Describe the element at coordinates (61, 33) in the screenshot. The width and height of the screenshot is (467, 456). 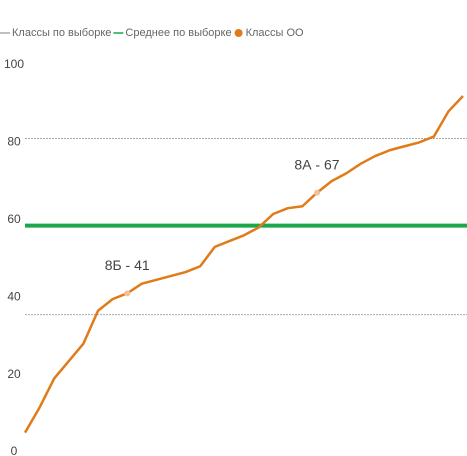
I see `legend-label: Классы по выборке` at that location.